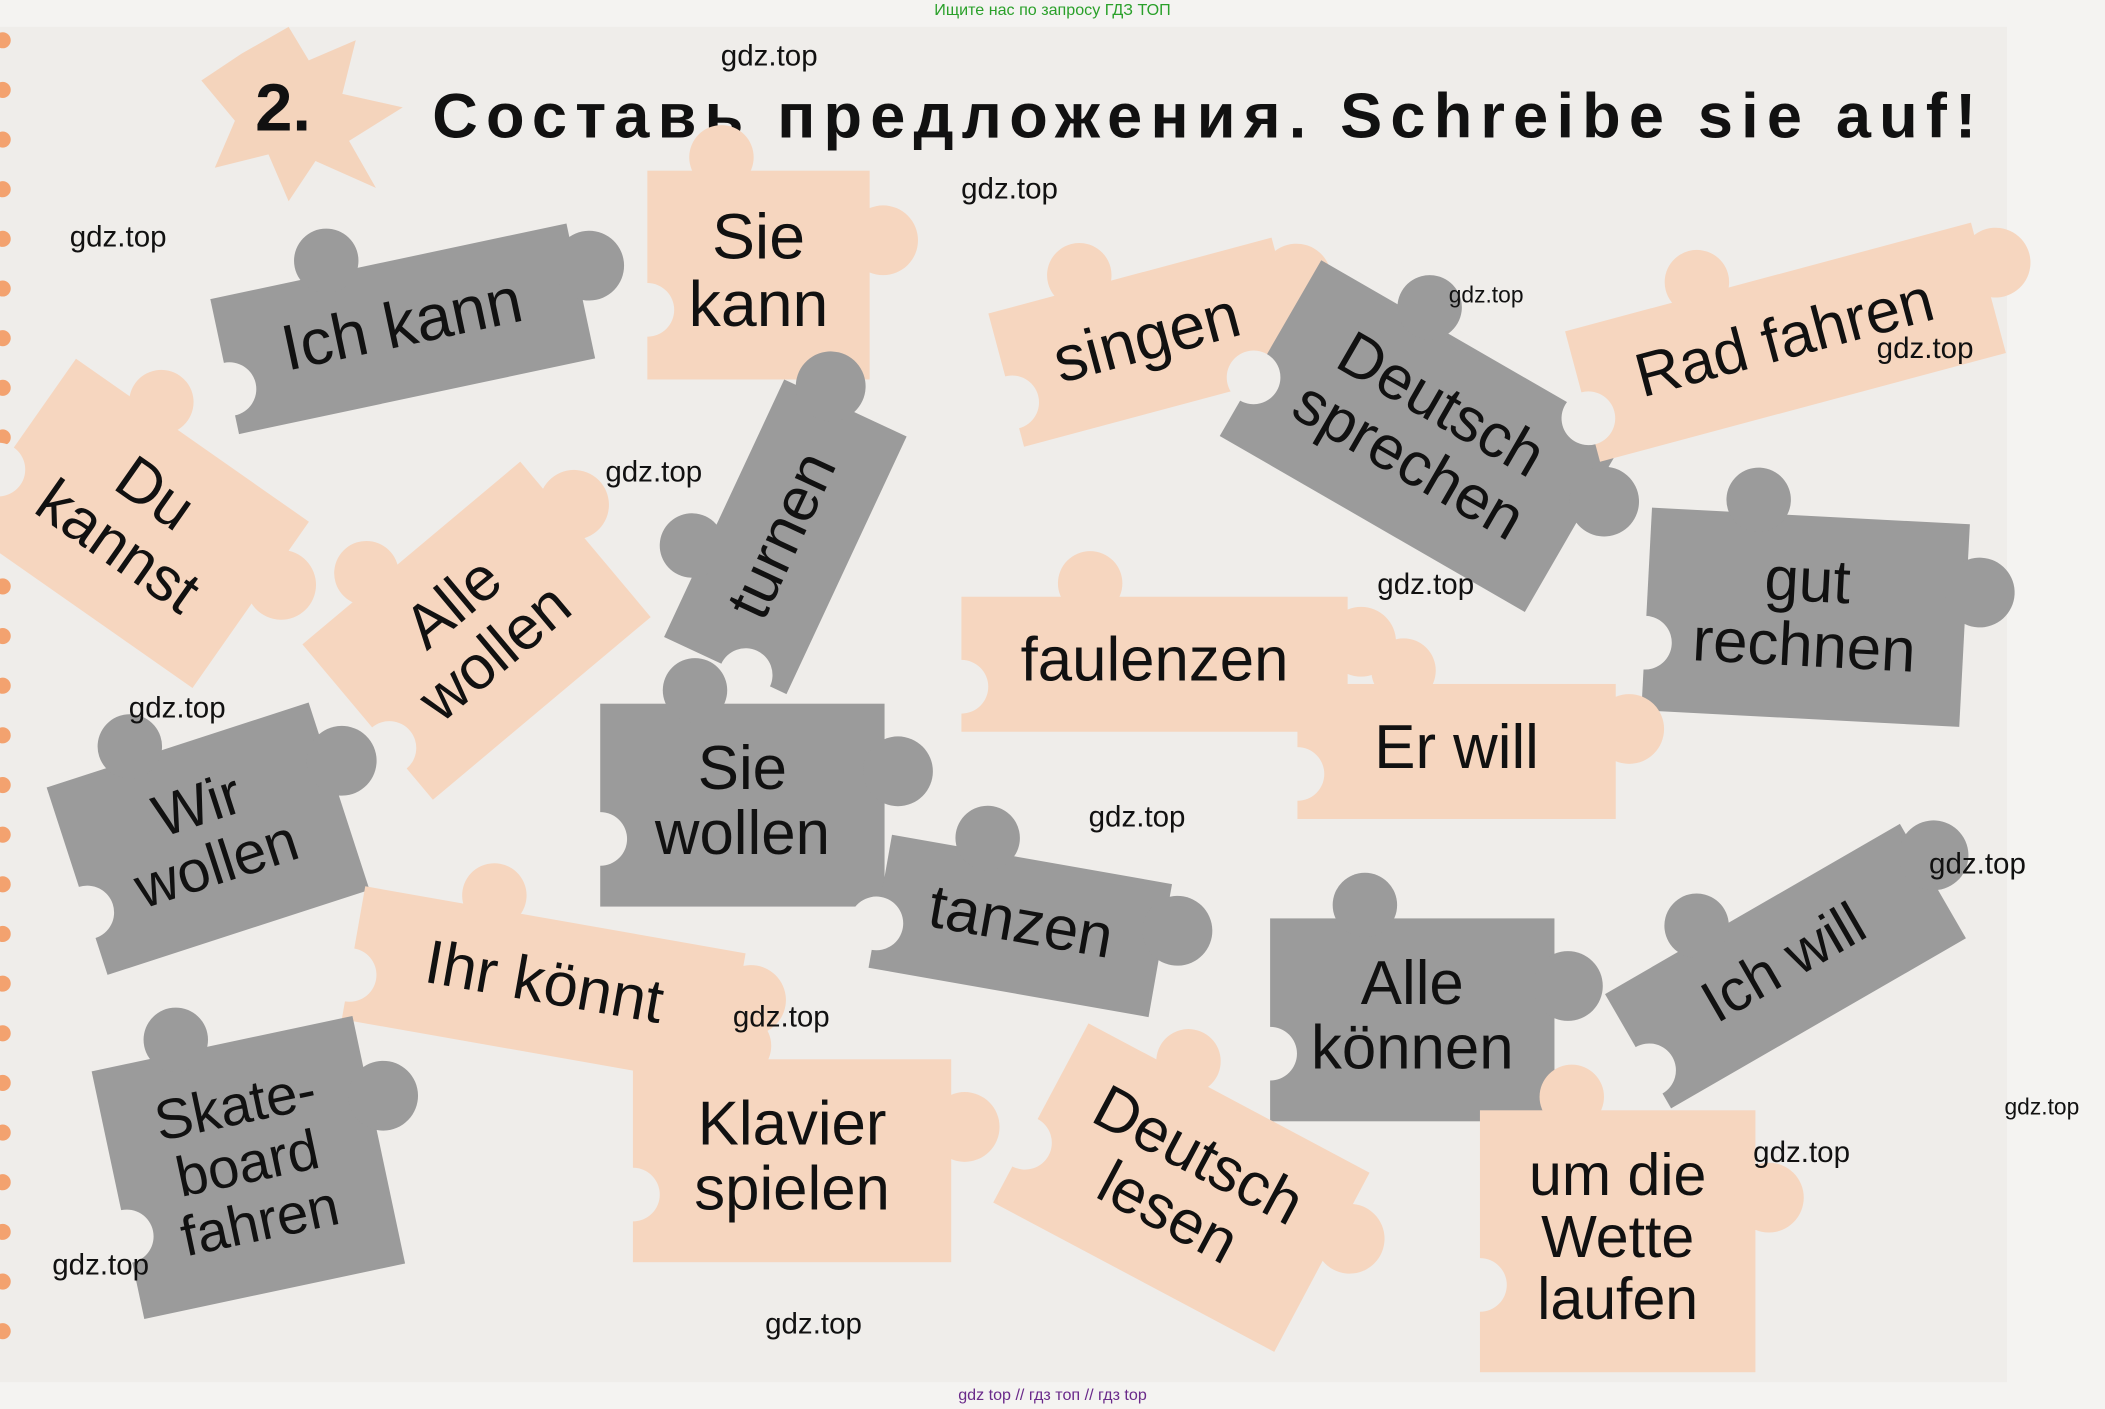 This screenshot has width=2105, height=1409. Describe the element at coordinates (1456, 747) in the screenshot. I see `piece-text: Er will` at that location.